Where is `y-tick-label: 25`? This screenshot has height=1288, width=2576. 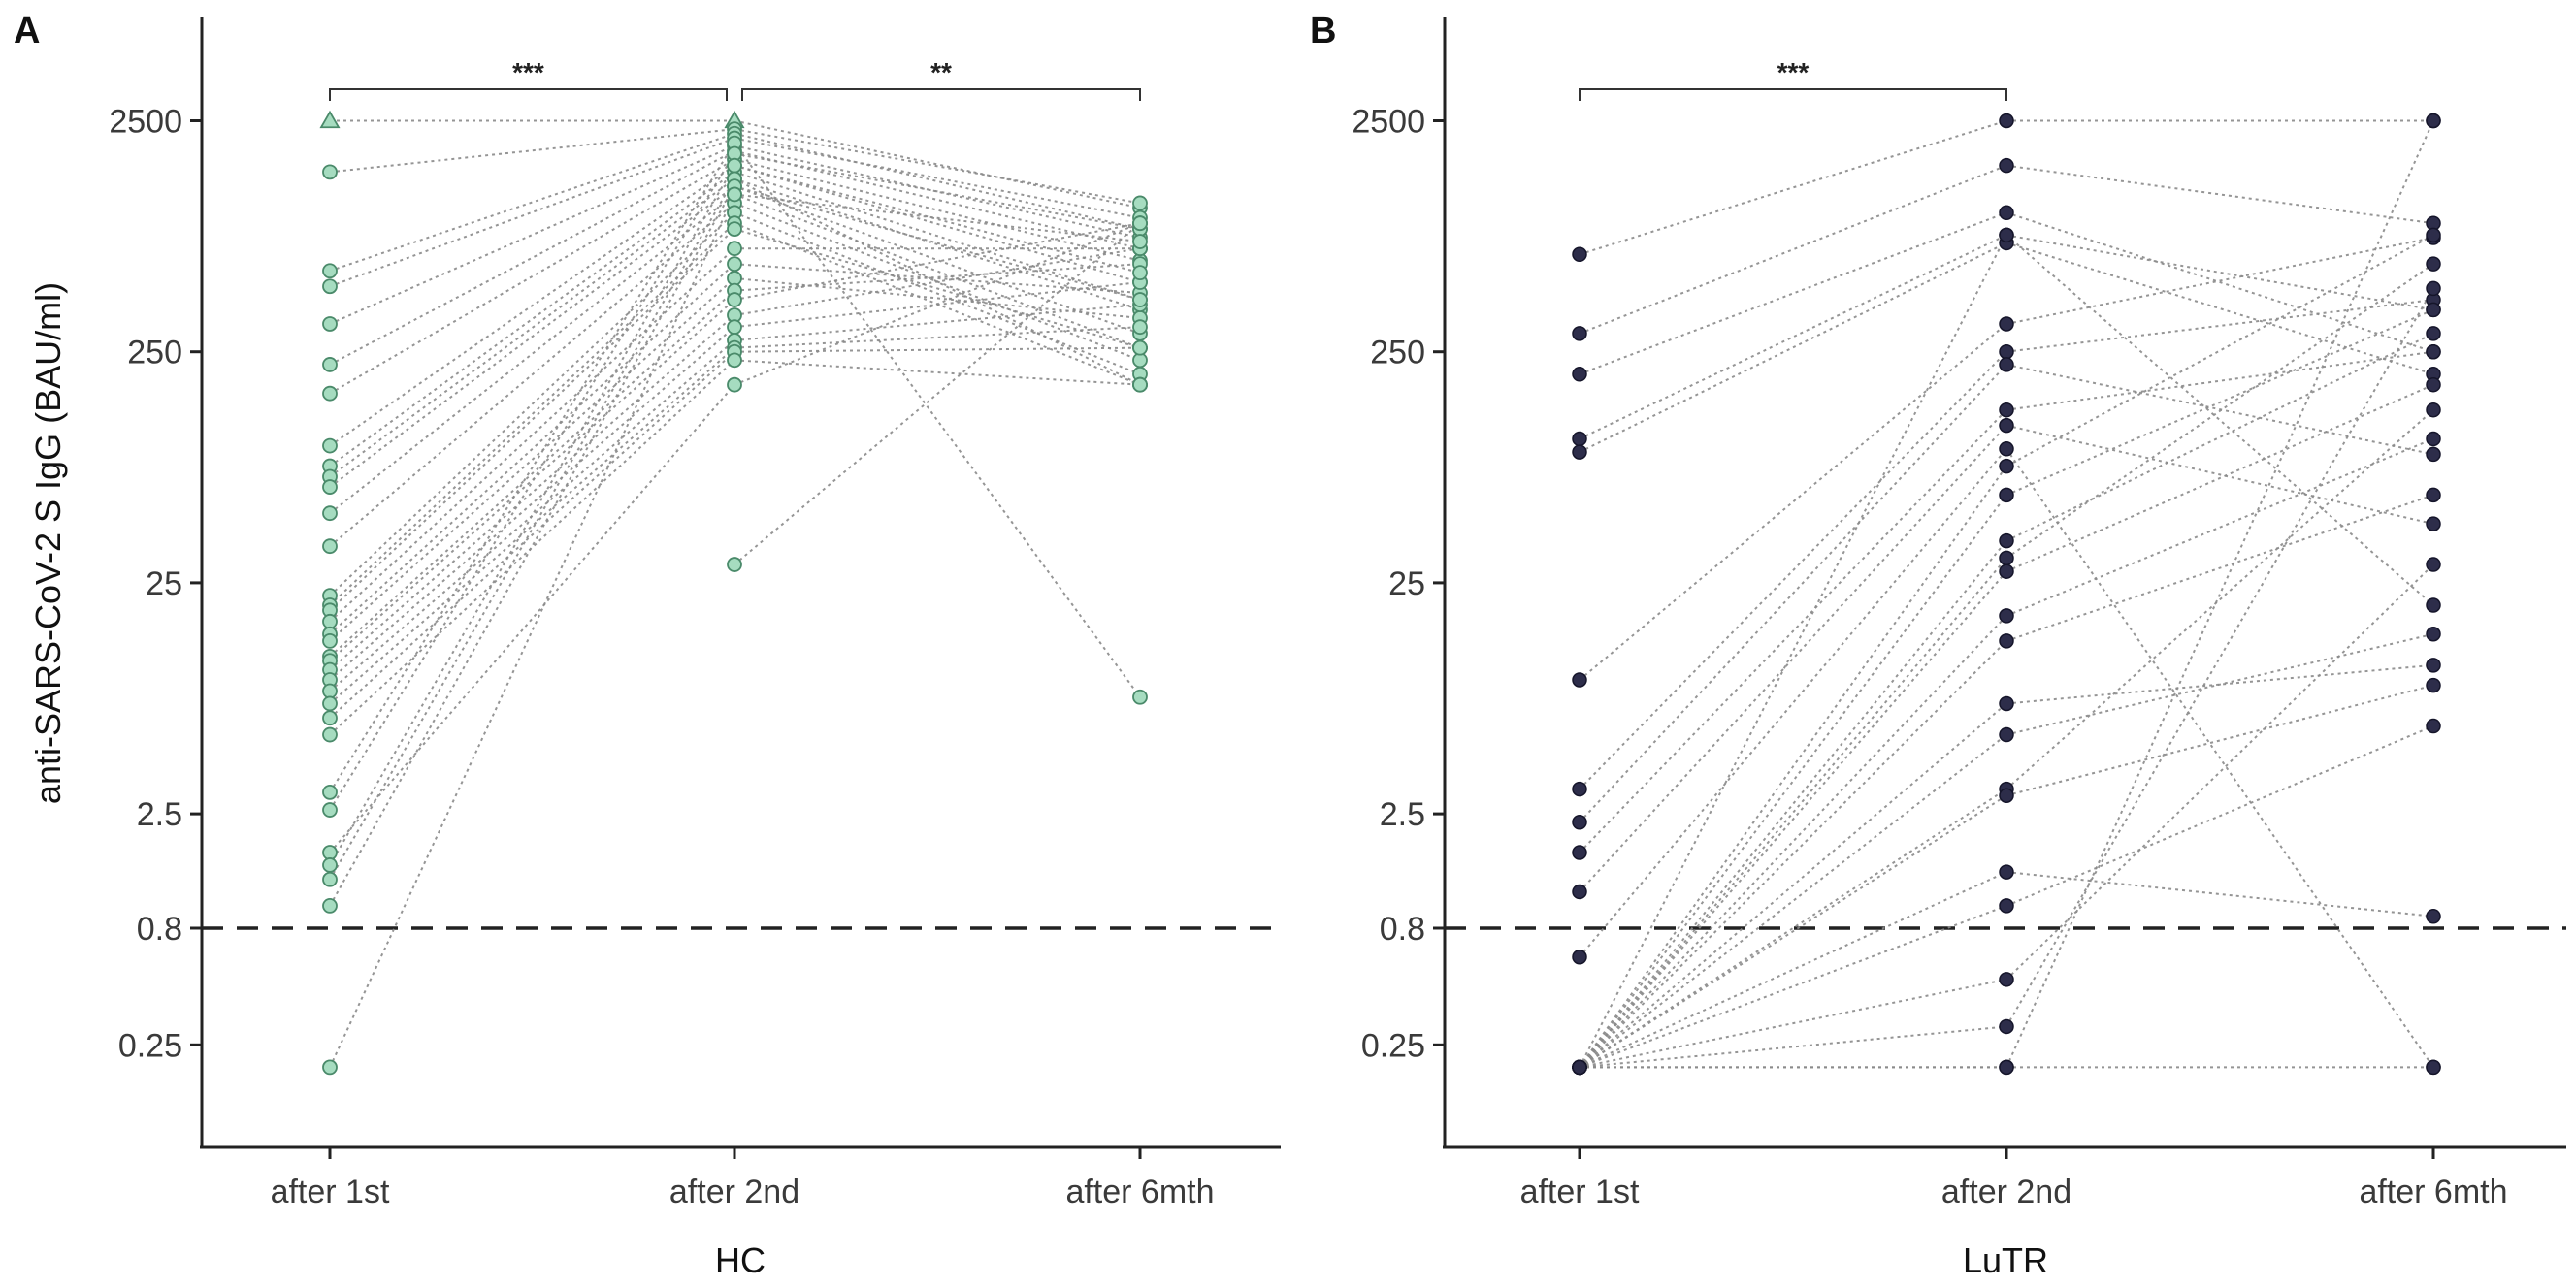
y-tick-label: 25 is located at coordinates (164, 583).